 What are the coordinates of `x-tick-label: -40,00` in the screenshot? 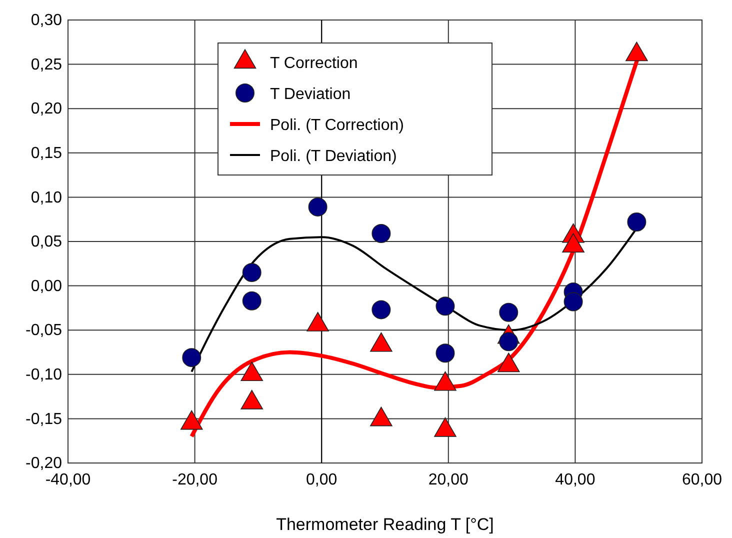 It's located at (68, 479).